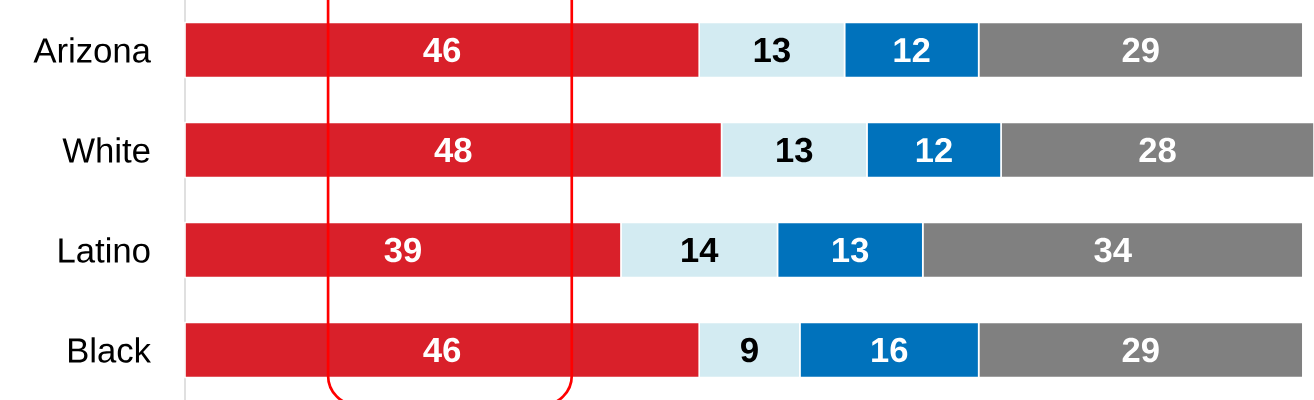 The height and width of the screenshot is (400, 1314). I want to click on data-label: 16, so click(890, 350).